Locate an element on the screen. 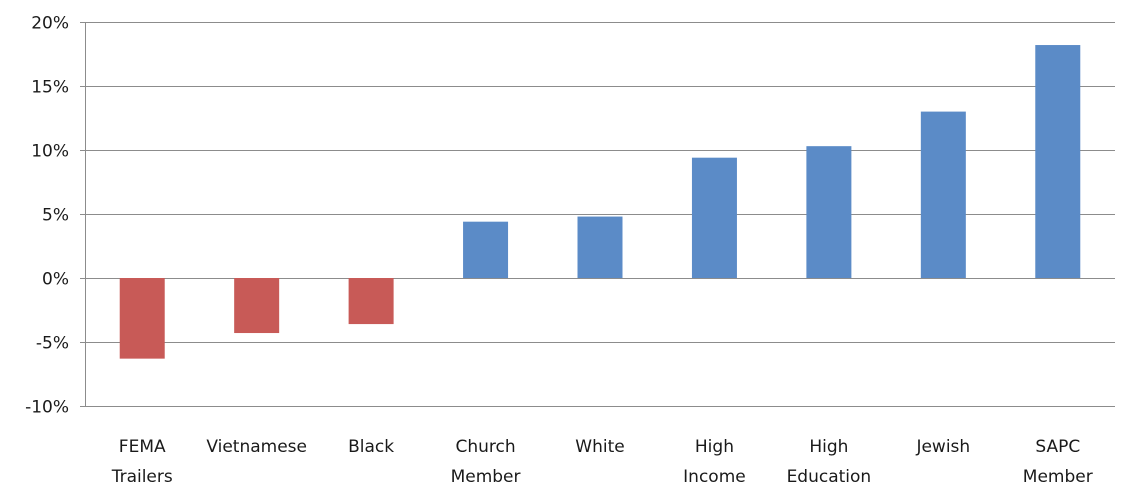 The width and height of the screenshot is (1122, 487). y-axis-tick-labels: -10% -5% 0% 5% 10% 15% 20% is located at coordinates (47, 216).